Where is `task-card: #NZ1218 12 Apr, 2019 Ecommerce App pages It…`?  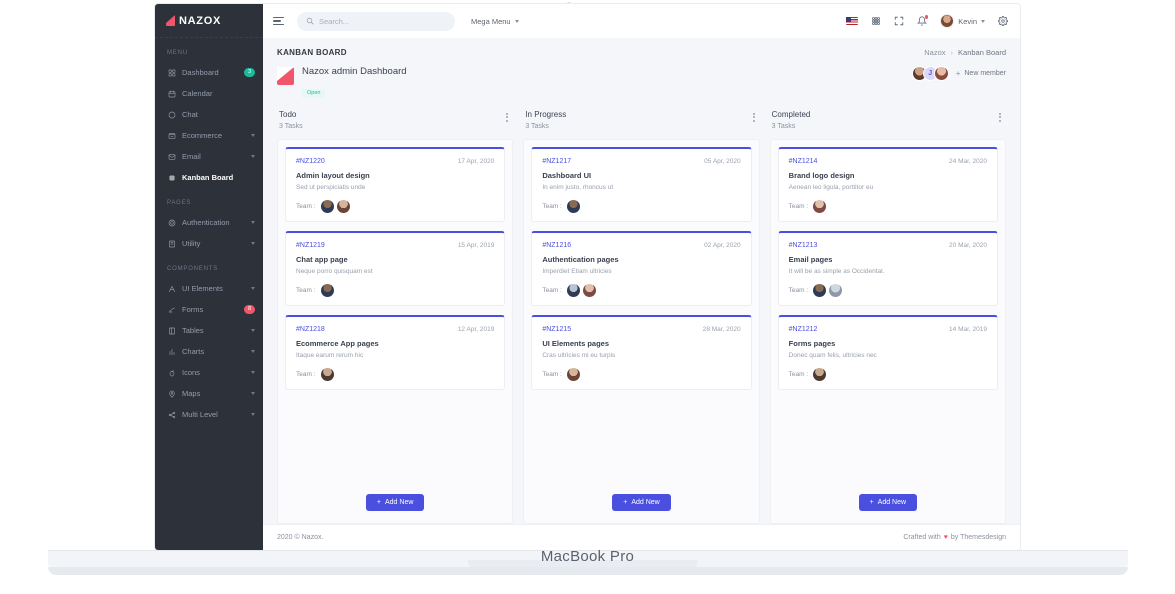 task-card: #NZ1218 12 Apr, 2019 Ecommerce App pages It… is located at coordinates (395, 352).